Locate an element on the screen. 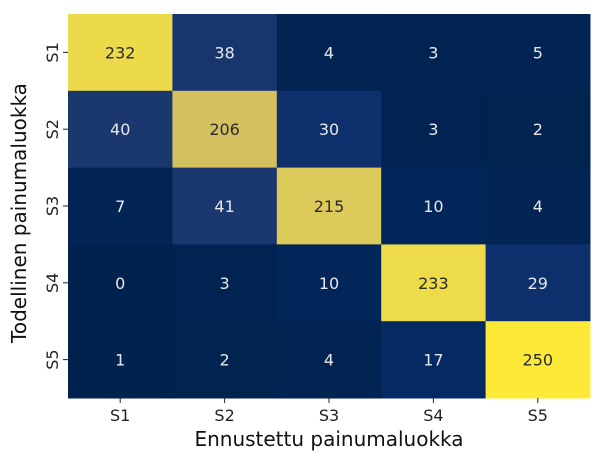 The image size is (611, 467). cell-value-label: 215 is located at coordinates (329, 206).